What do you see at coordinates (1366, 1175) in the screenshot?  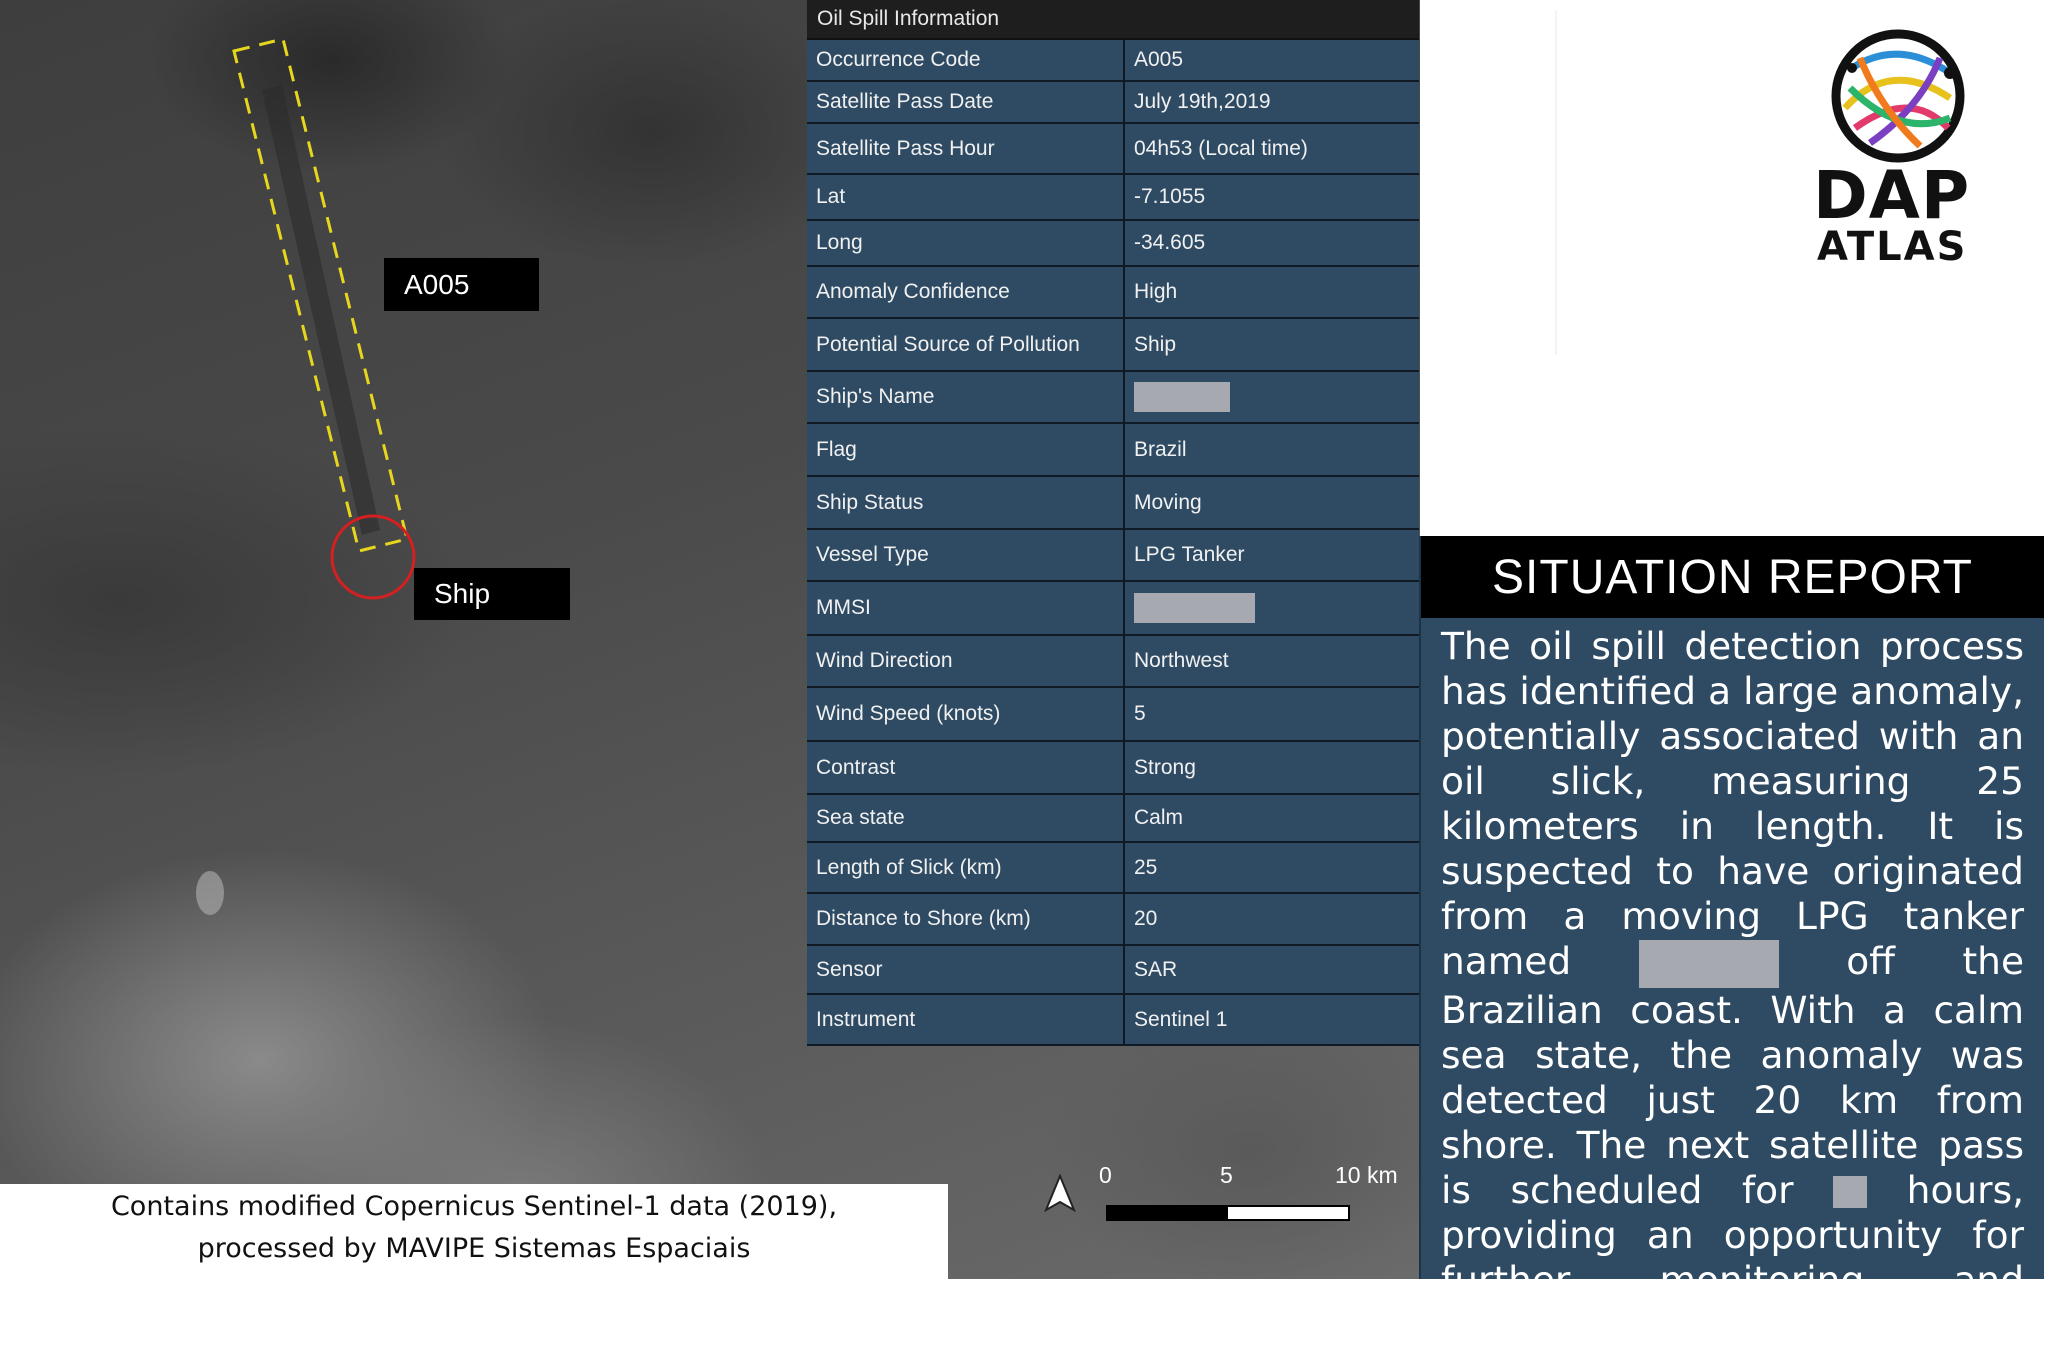 I see `scale-tick-10: 10 km` at bounding box center [1366, 1175].